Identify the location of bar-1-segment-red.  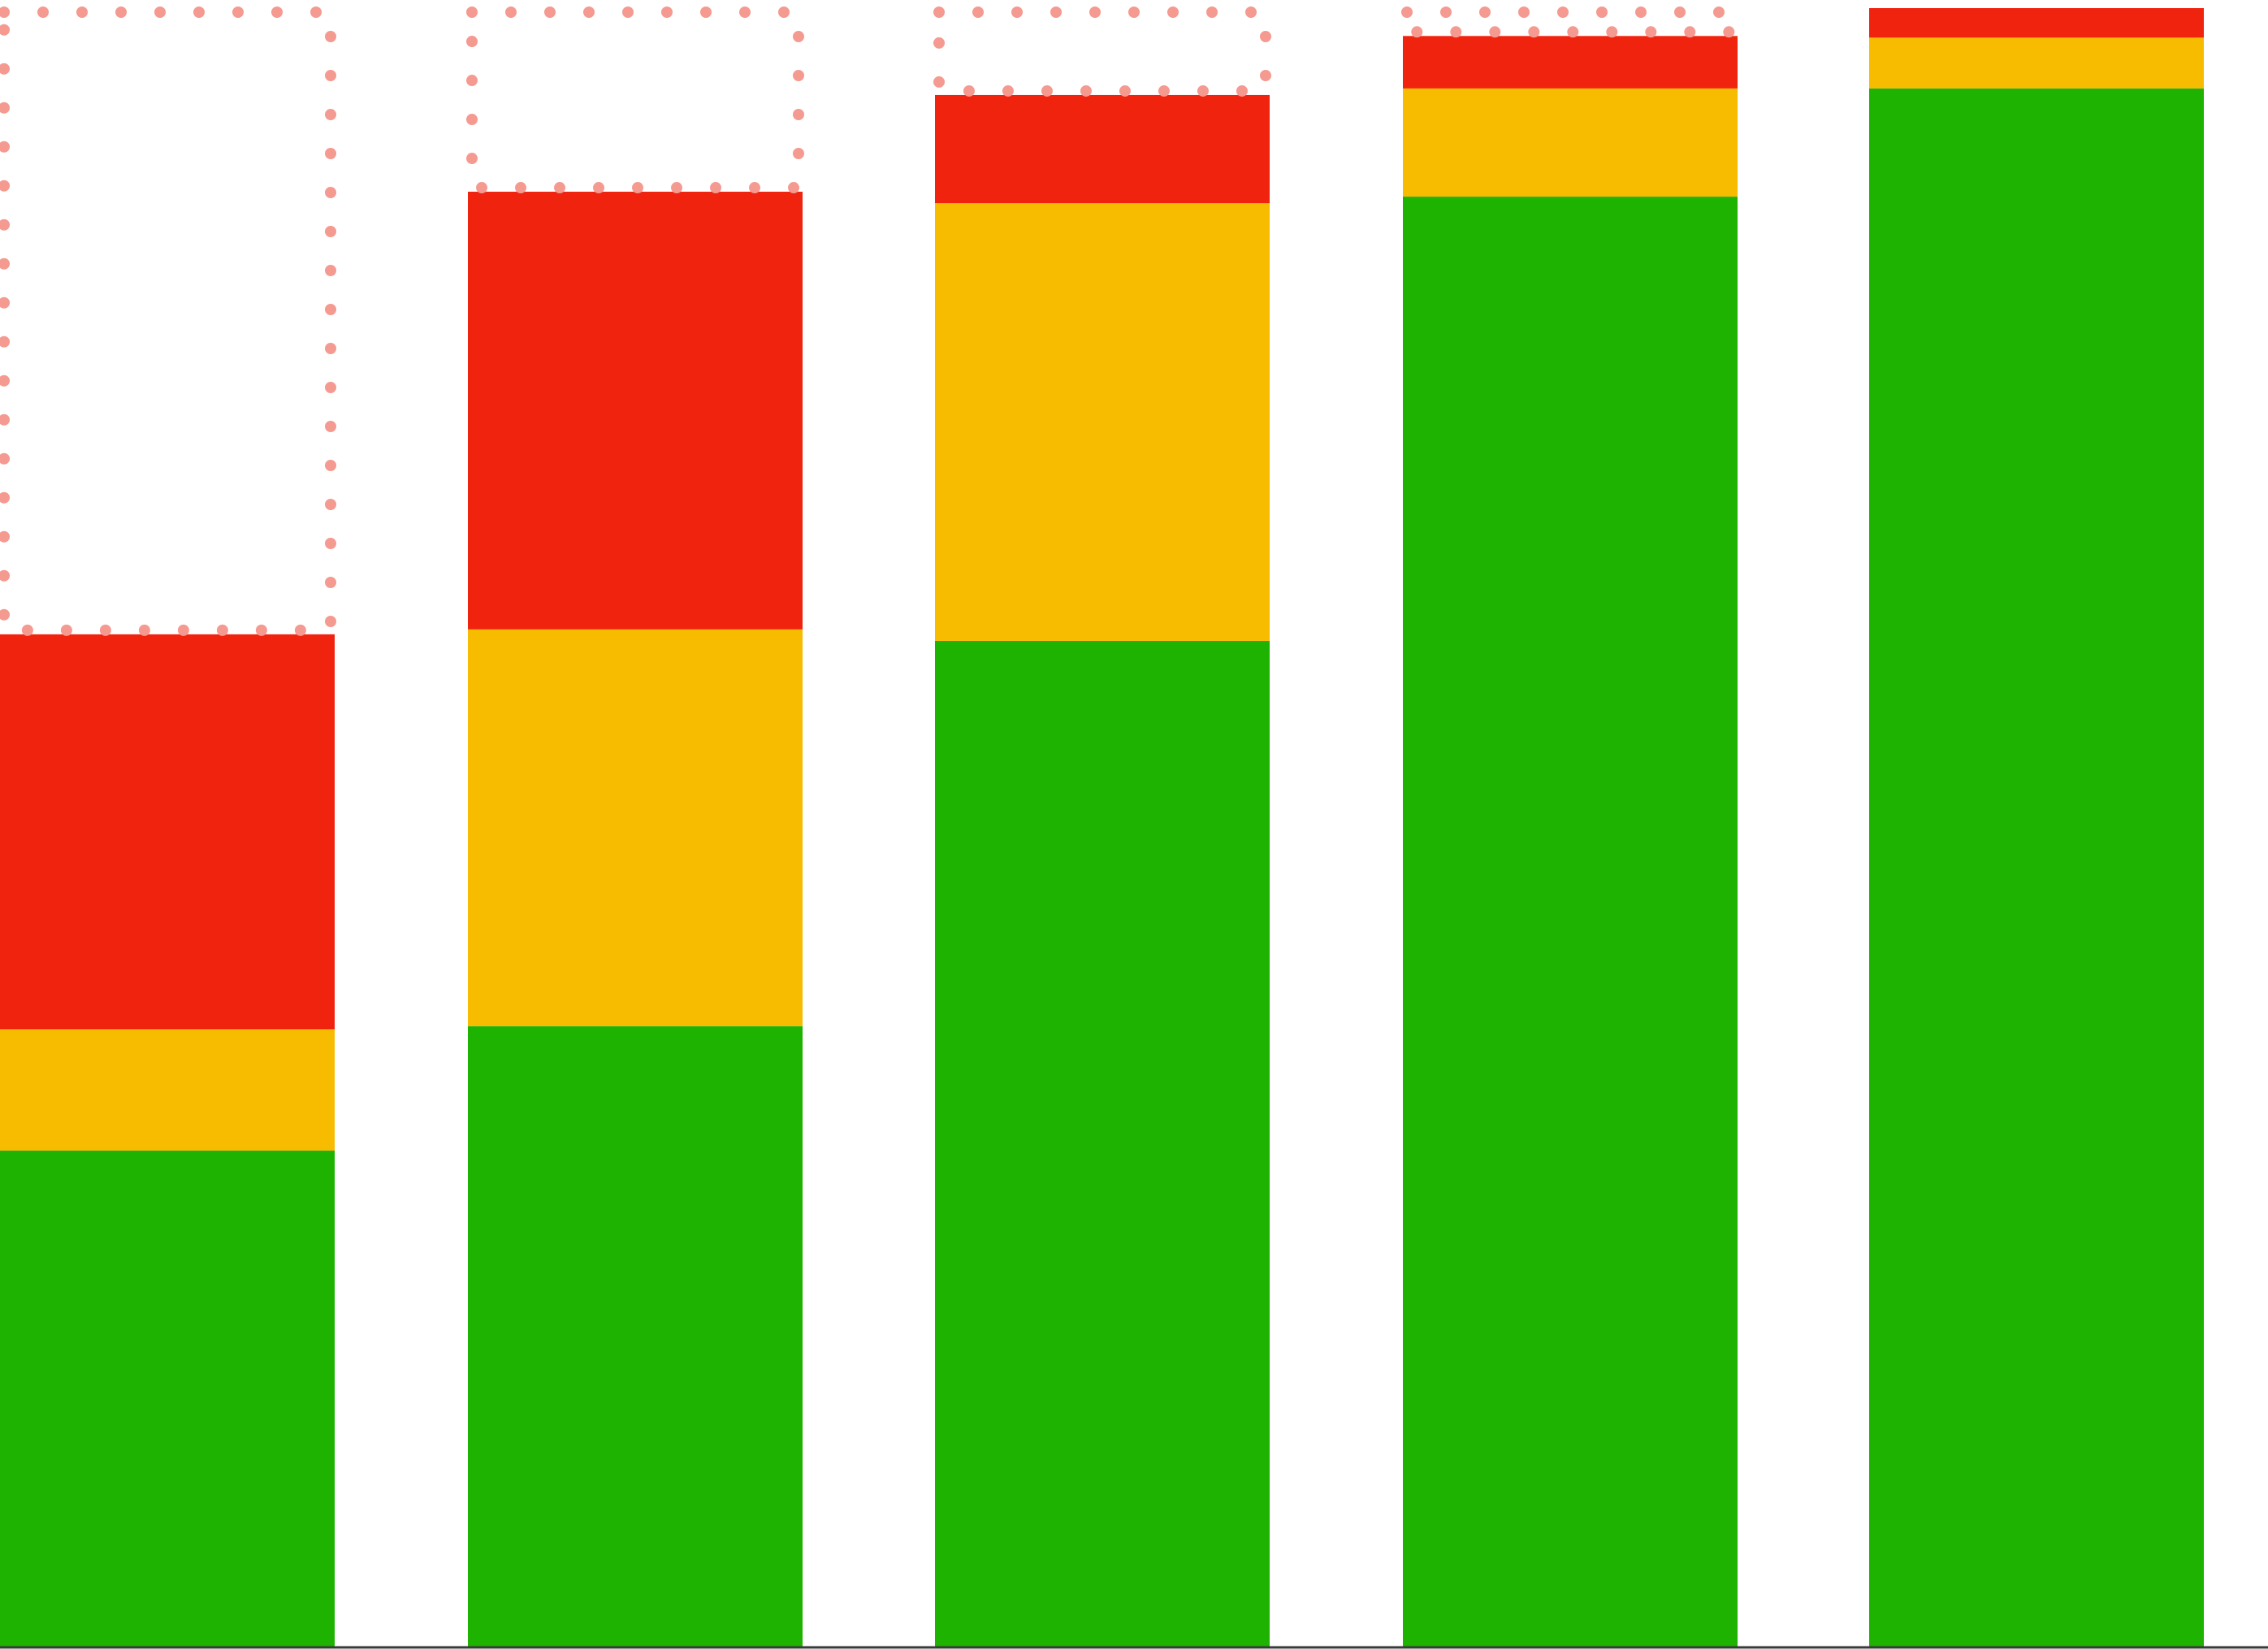
(168, 832).